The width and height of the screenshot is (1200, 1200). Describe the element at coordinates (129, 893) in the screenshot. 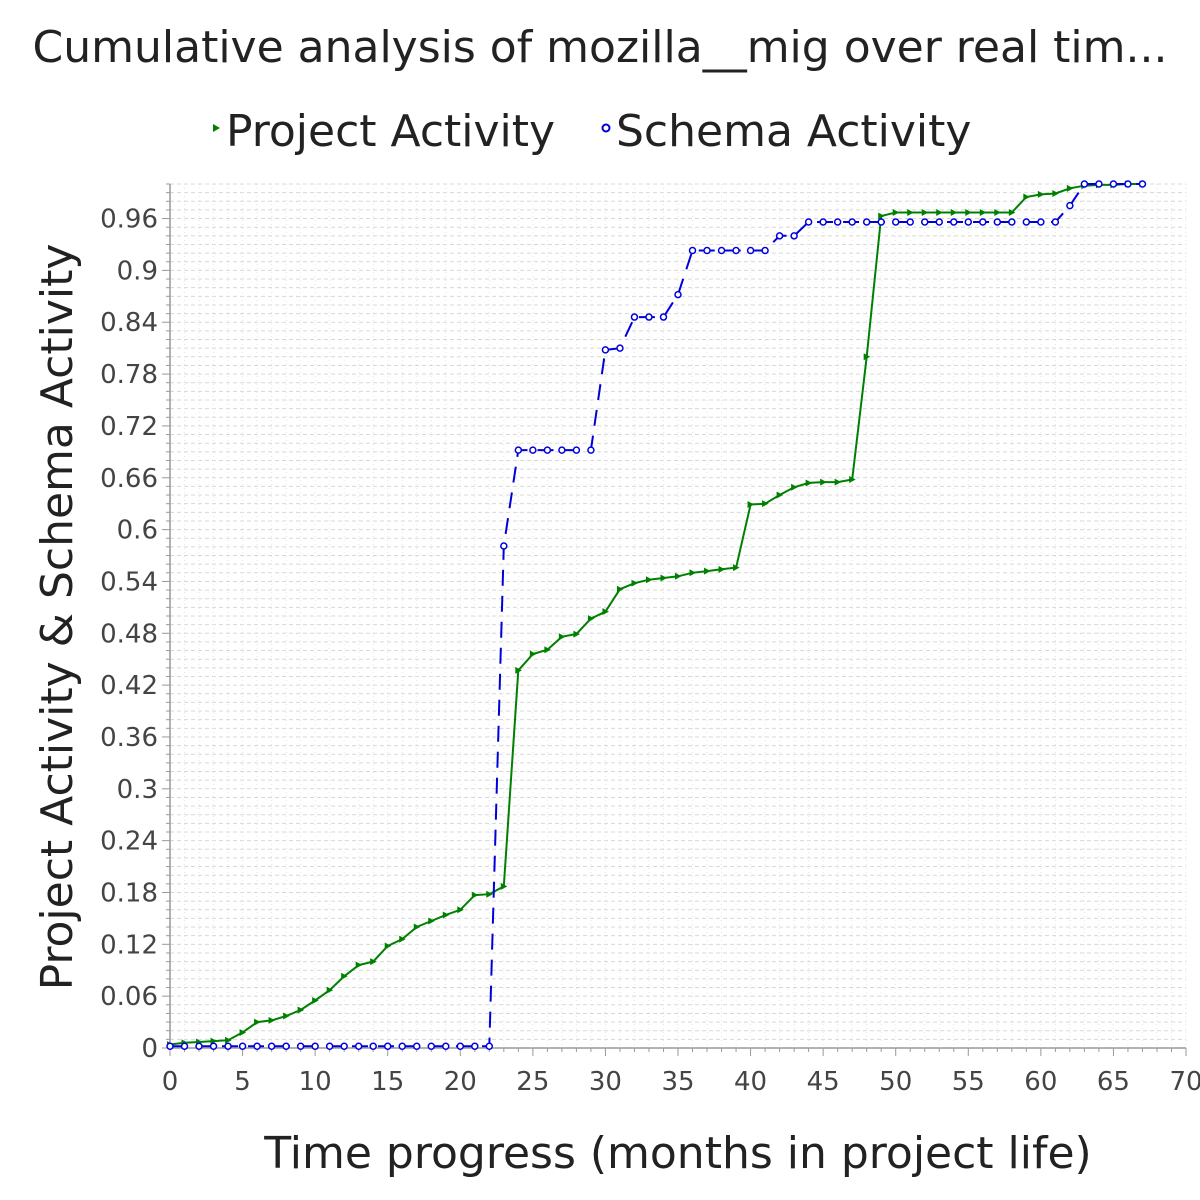

I see `y-tick-label: 0.18` at that location.